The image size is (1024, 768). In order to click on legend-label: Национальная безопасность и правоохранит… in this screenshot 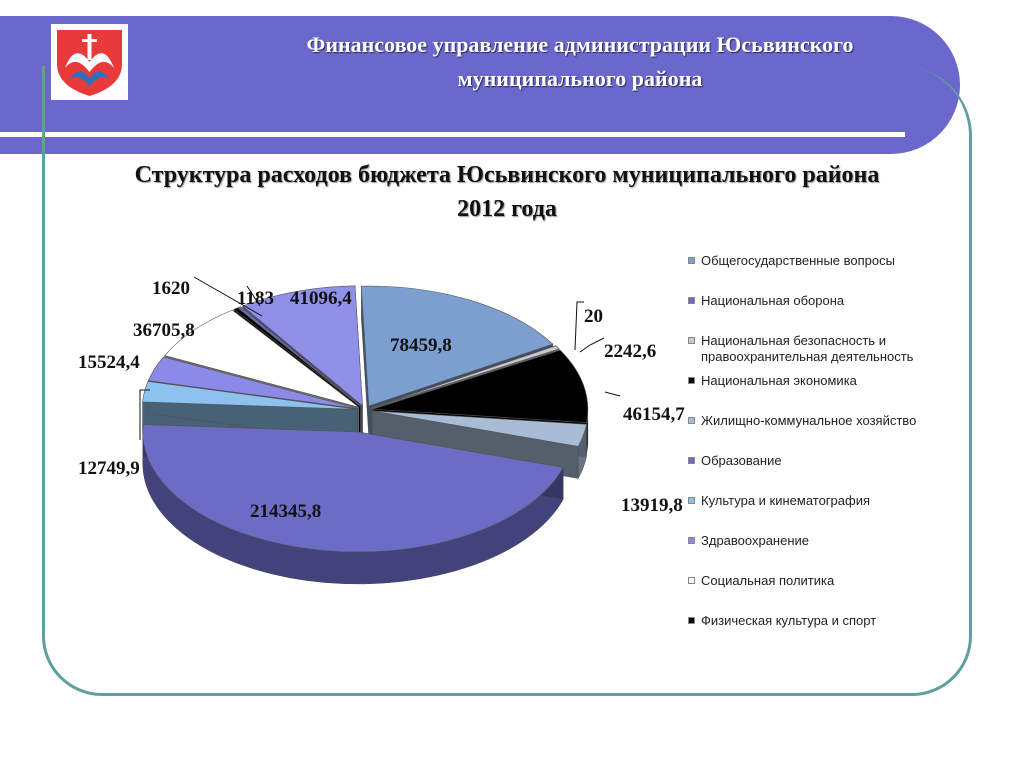, I will do `click(807, 348)`.